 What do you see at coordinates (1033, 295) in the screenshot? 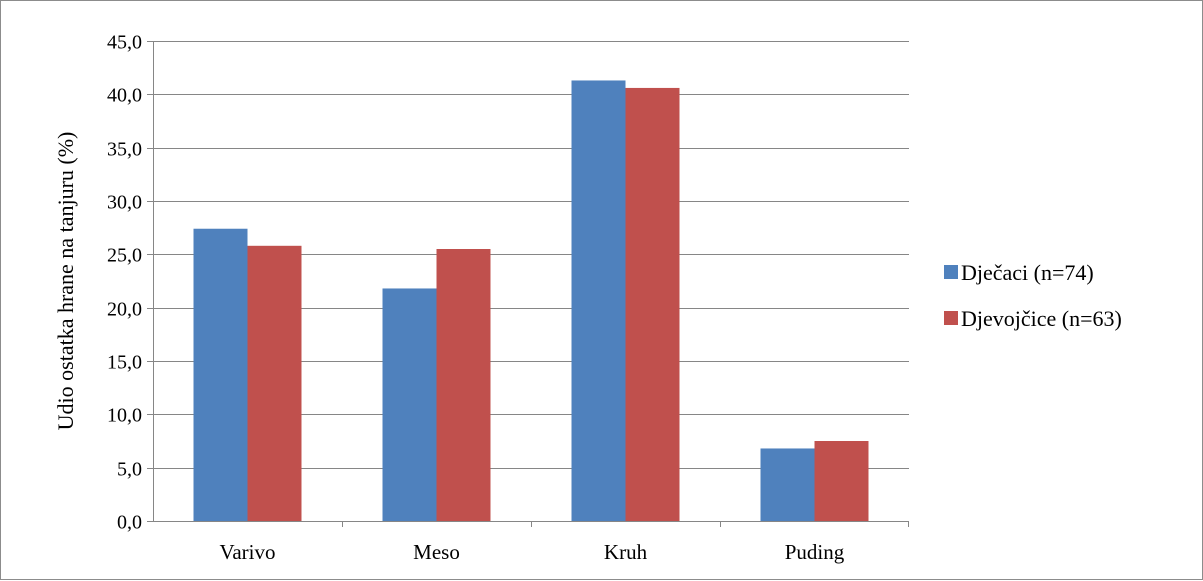
I see `legend: Dječaci (n=74) Djevojčice (n=63)` at bounding box center [1033, 295].